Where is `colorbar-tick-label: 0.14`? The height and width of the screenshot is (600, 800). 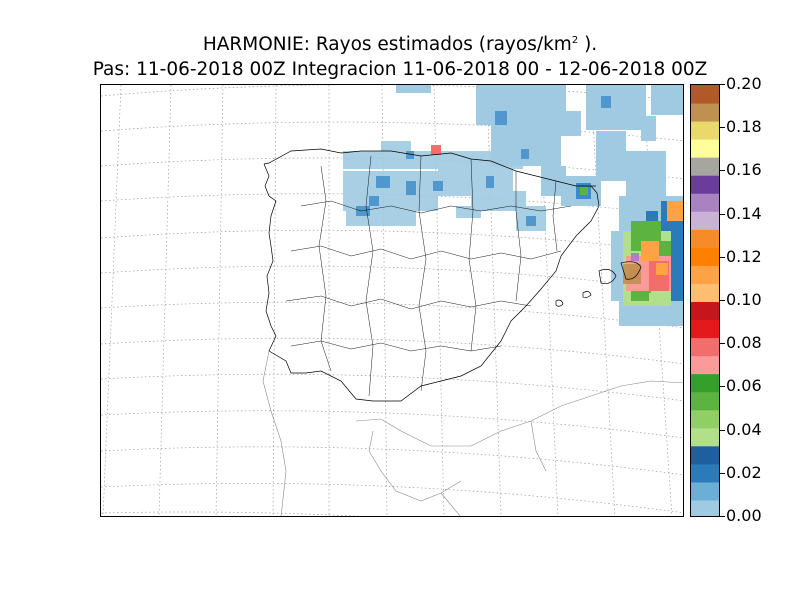 colorbar-tick-label: 0.14 is located at coordinates (744, 213).